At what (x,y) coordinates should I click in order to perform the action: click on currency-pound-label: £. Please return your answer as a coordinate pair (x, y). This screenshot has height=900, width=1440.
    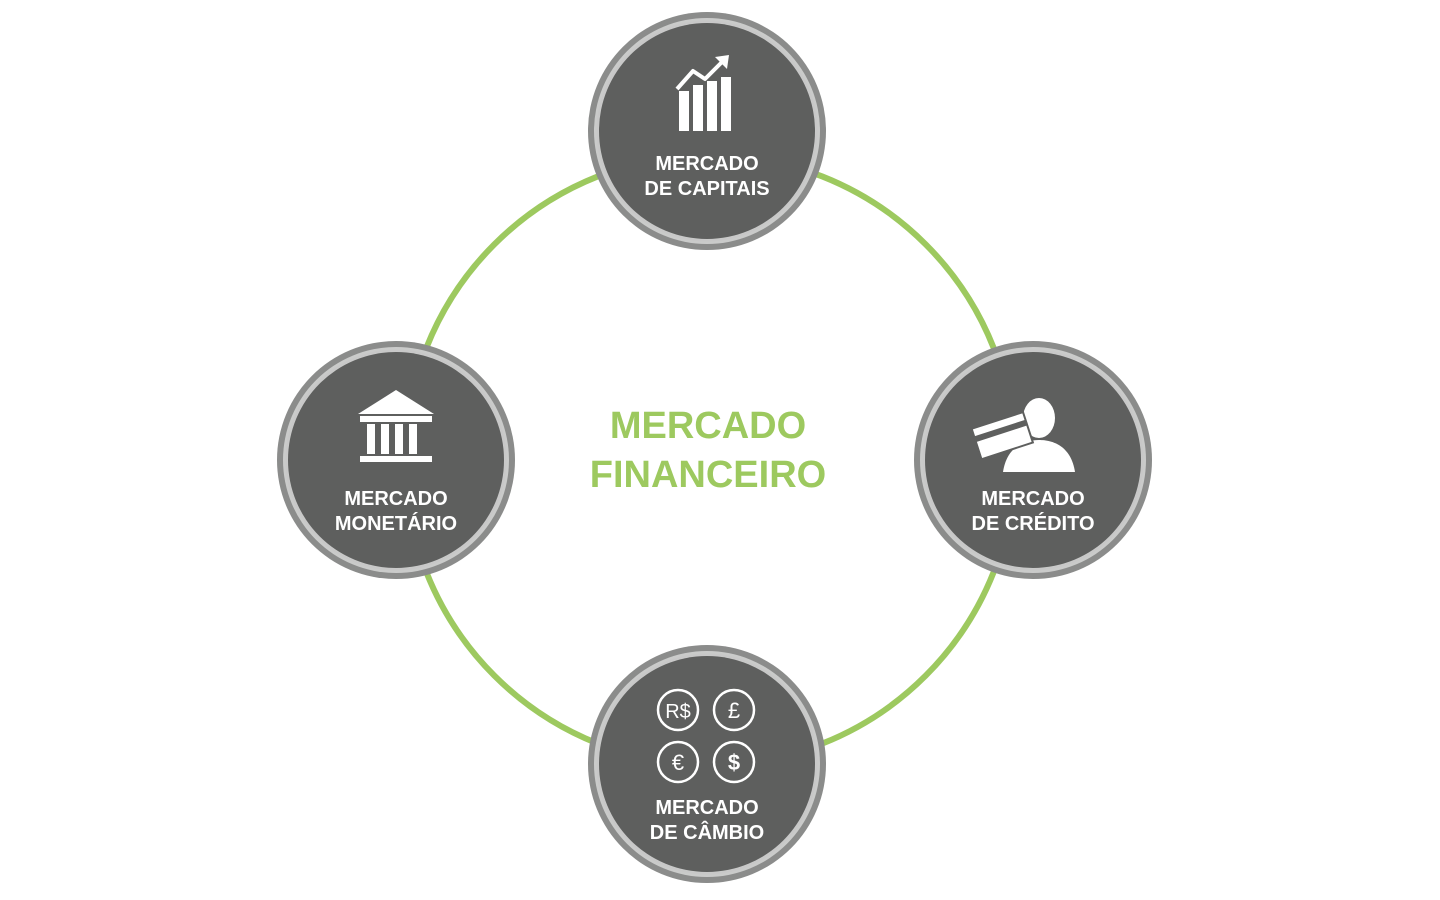
    Looking at the image, I should click on (734, 710).